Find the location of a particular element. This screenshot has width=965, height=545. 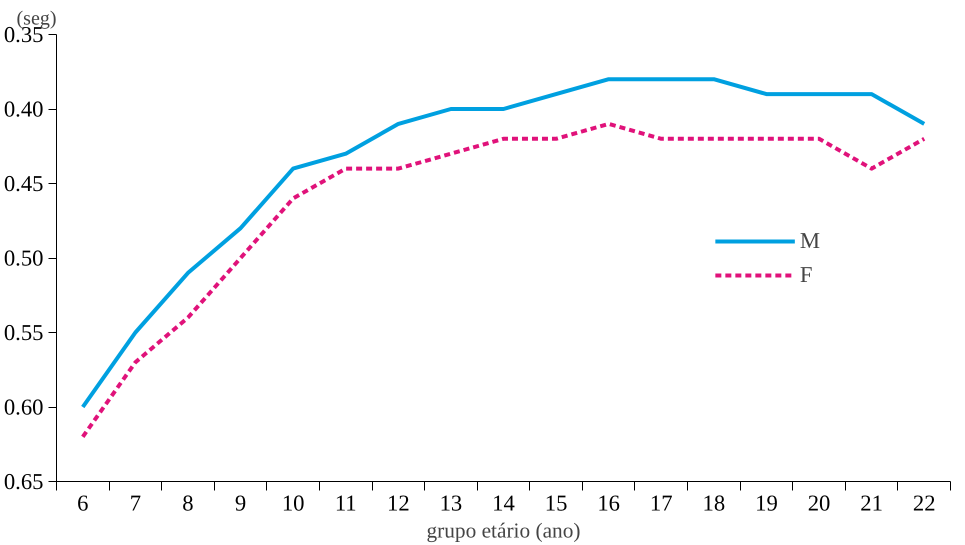

y-tick-label: 0.60 is located at coordinates (24, 407).